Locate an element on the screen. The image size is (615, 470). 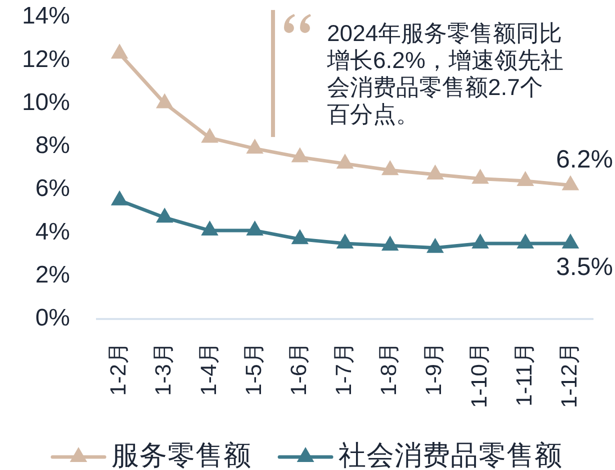
y-tick-label: 6% is located at coordinates (52, 188).